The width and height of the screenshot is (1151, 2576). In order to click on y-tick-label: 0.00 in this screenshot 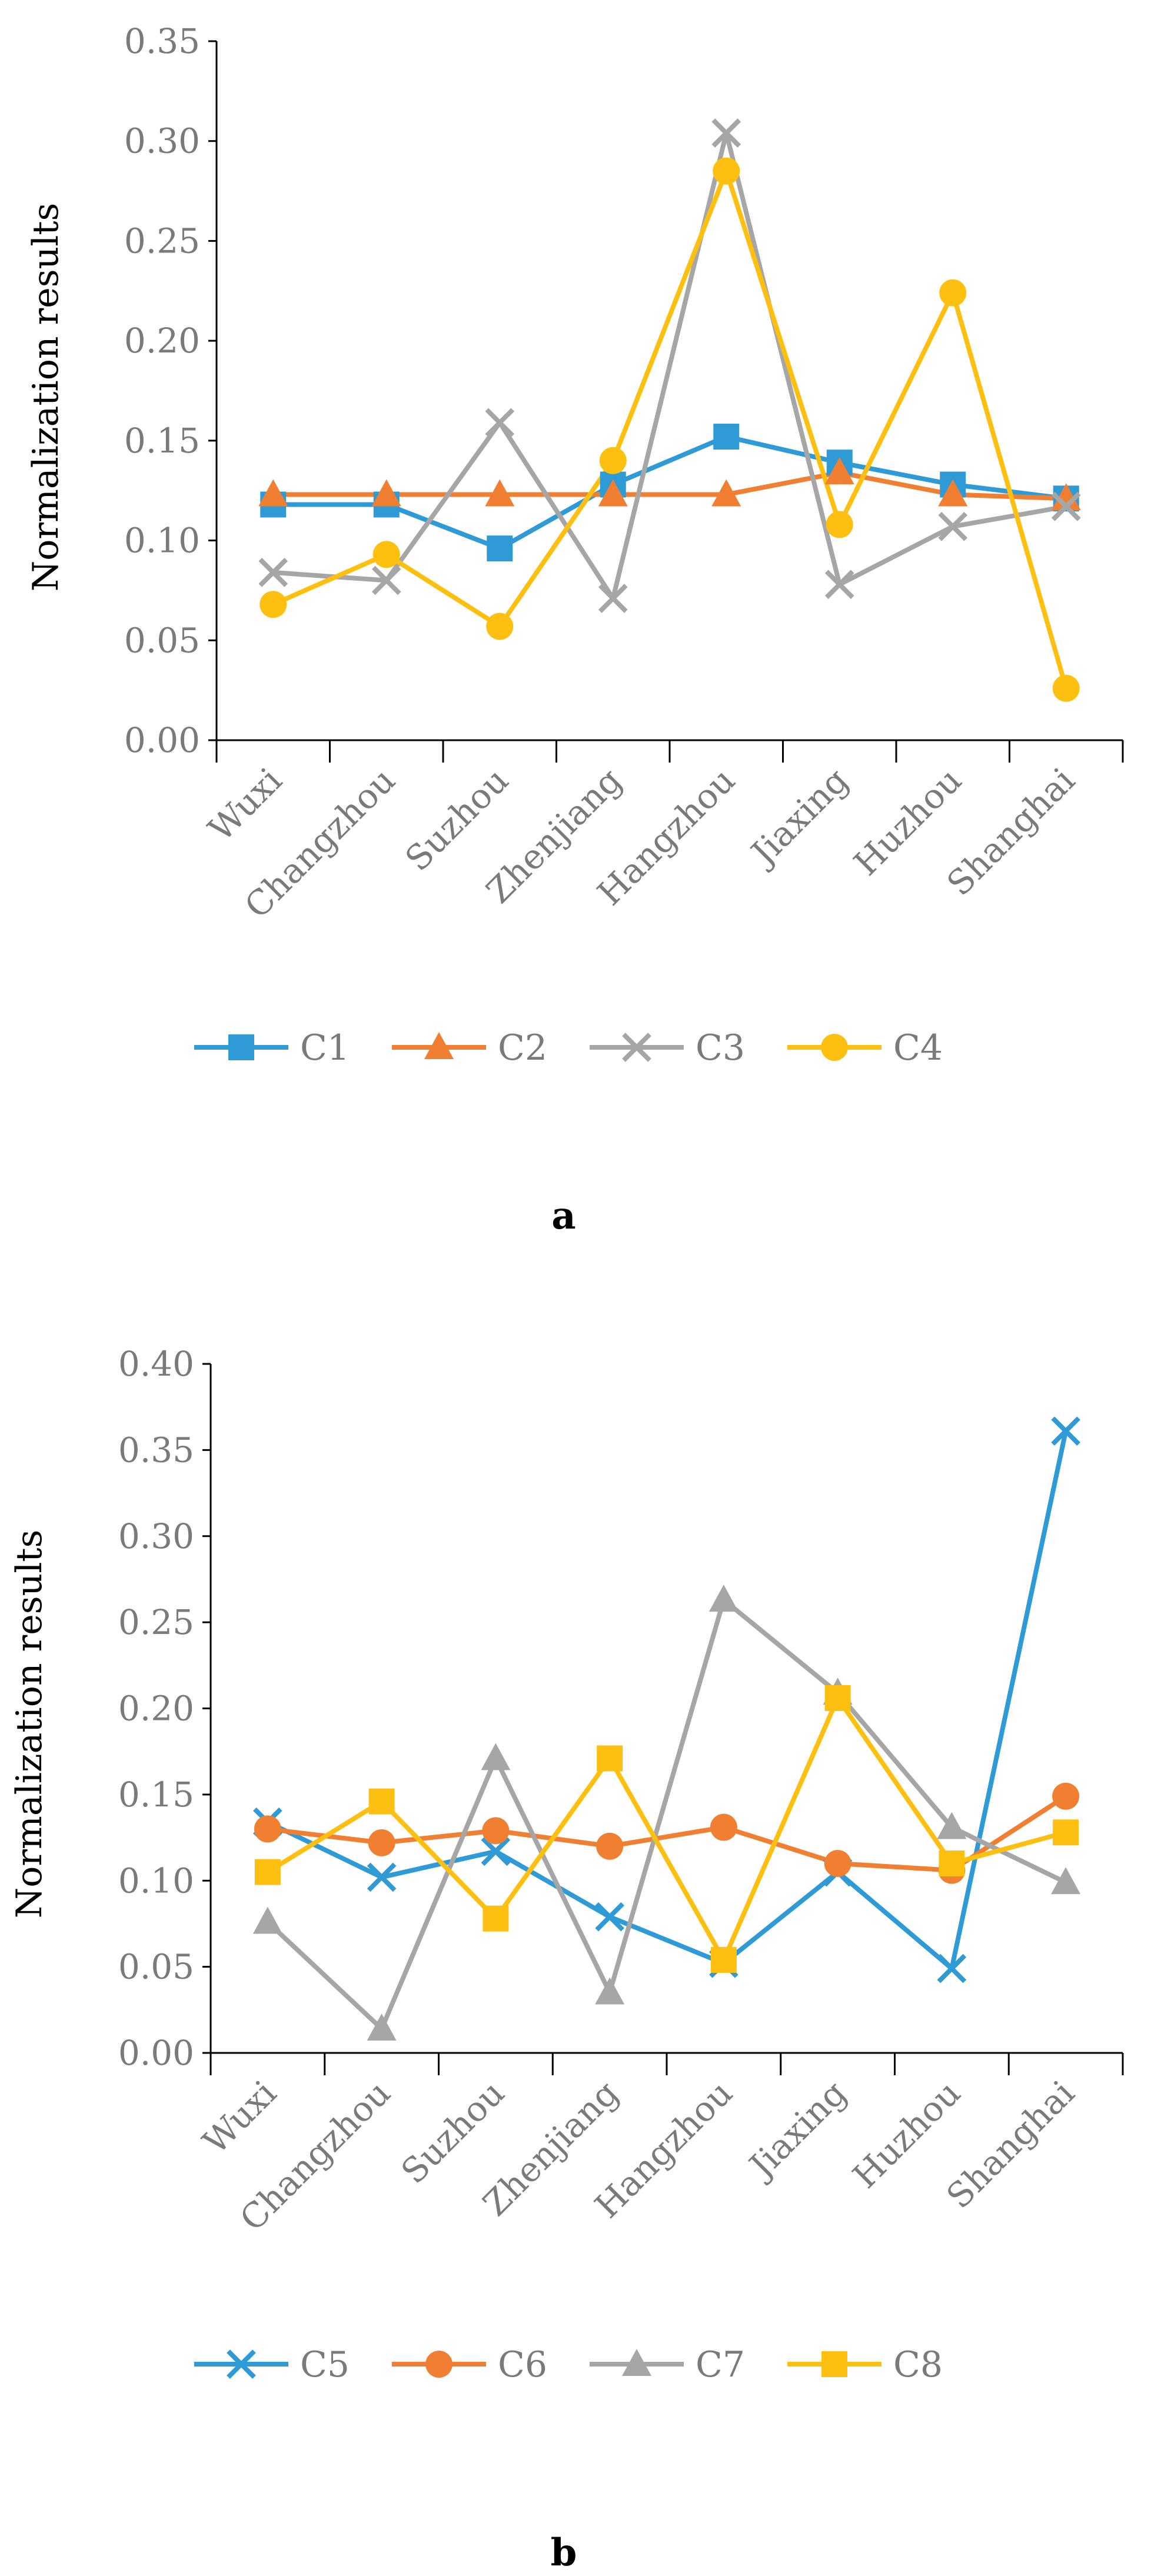, I will do `click(156, 2053)`.